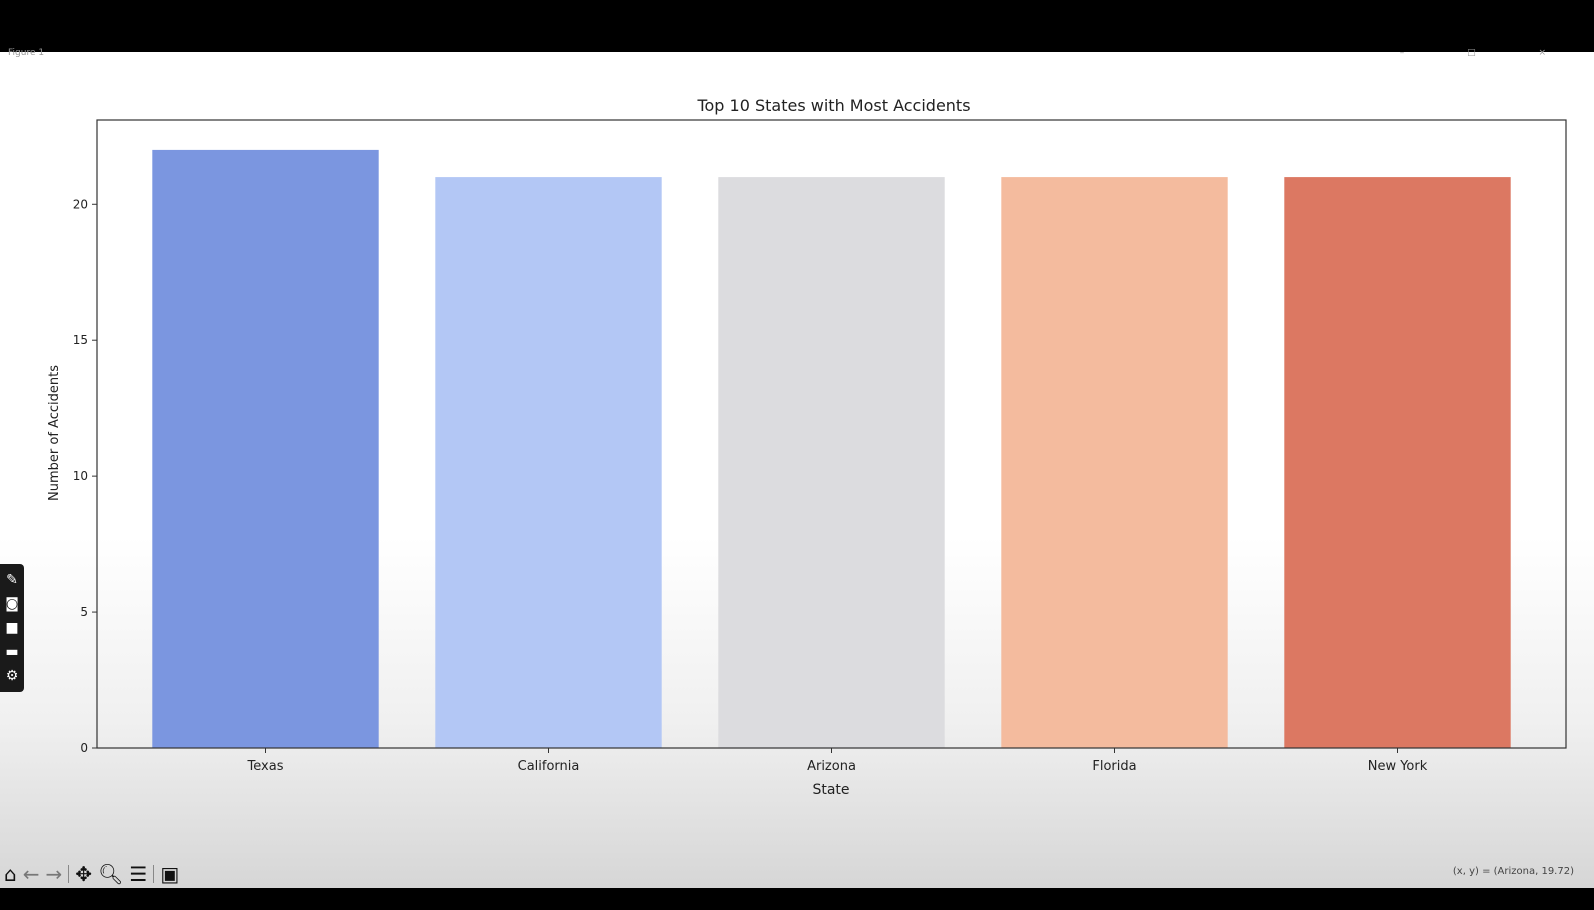 This screenshot has height=910, width=1594. I want to click on screen-icon: ▬, so click(12, 652).